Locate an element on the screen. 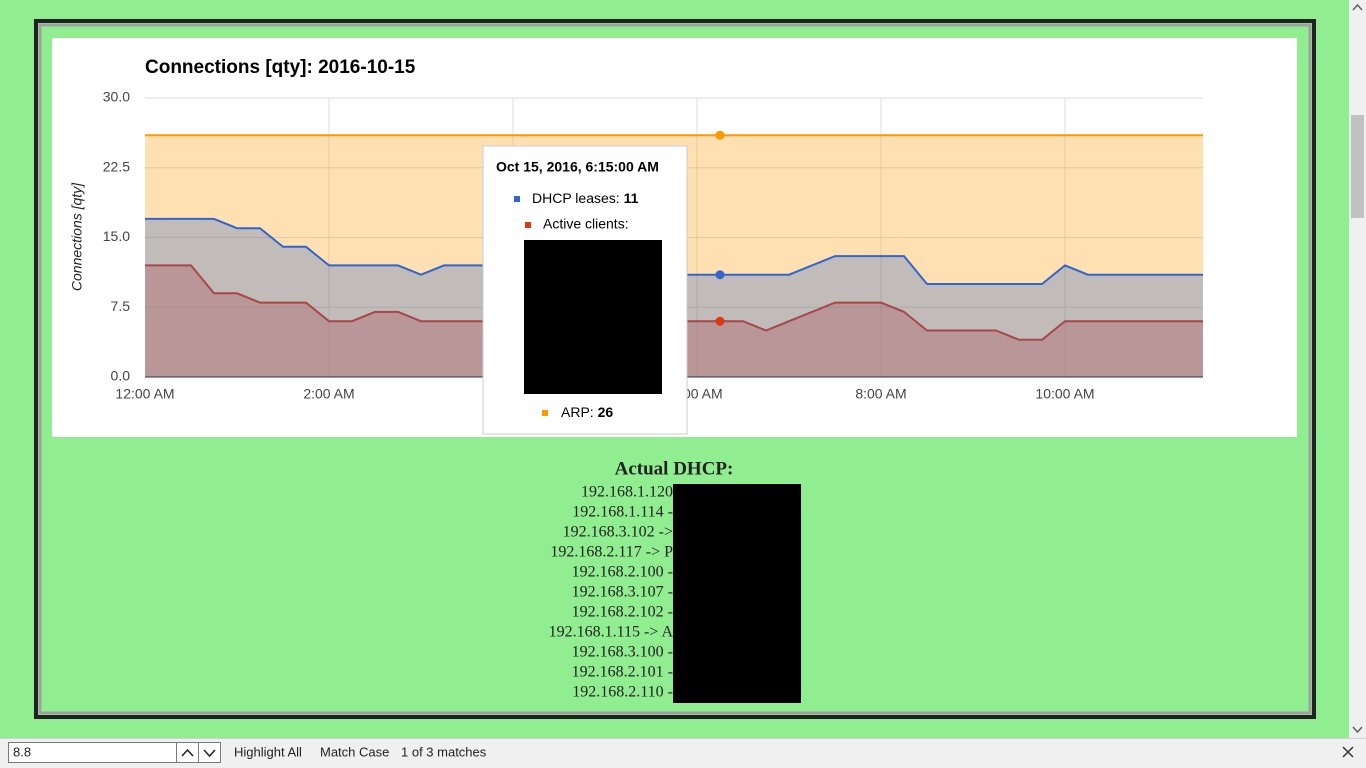  tooltip-item: DHCP leases: 11 is located at coordinates (585, 198).